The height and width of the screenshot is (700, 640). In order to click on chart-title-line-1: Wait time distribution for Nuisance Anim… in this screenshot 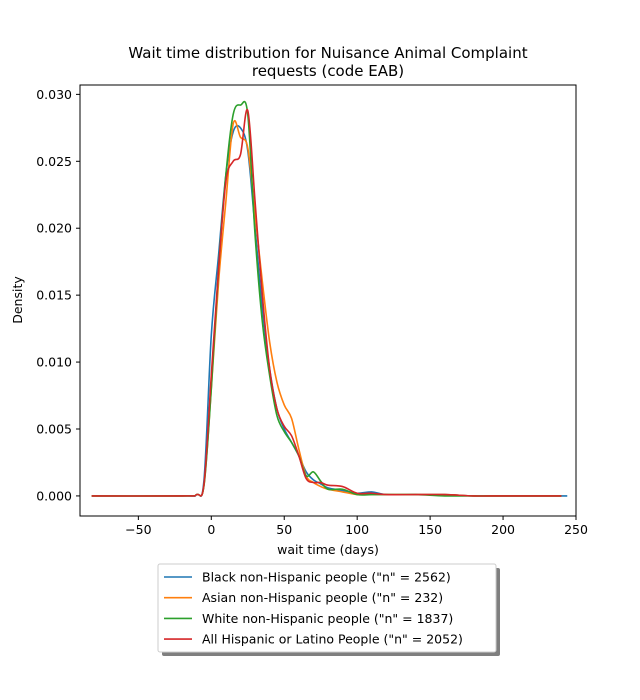, I will do `click(327, 53)`.